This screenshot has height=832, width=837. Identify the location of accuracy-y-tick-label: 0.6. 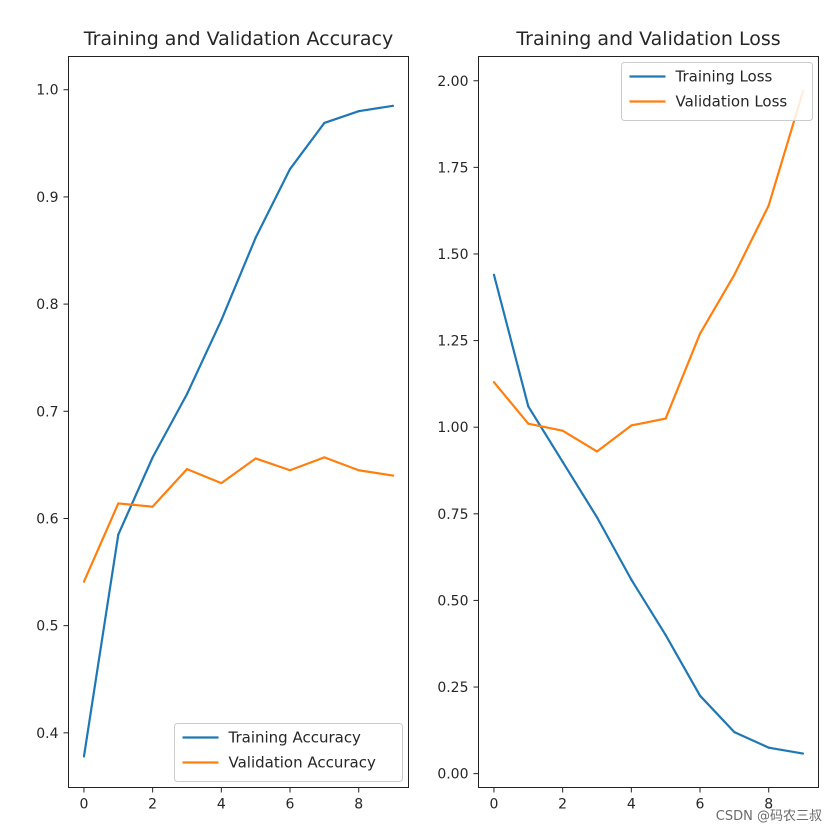
(47, 519).